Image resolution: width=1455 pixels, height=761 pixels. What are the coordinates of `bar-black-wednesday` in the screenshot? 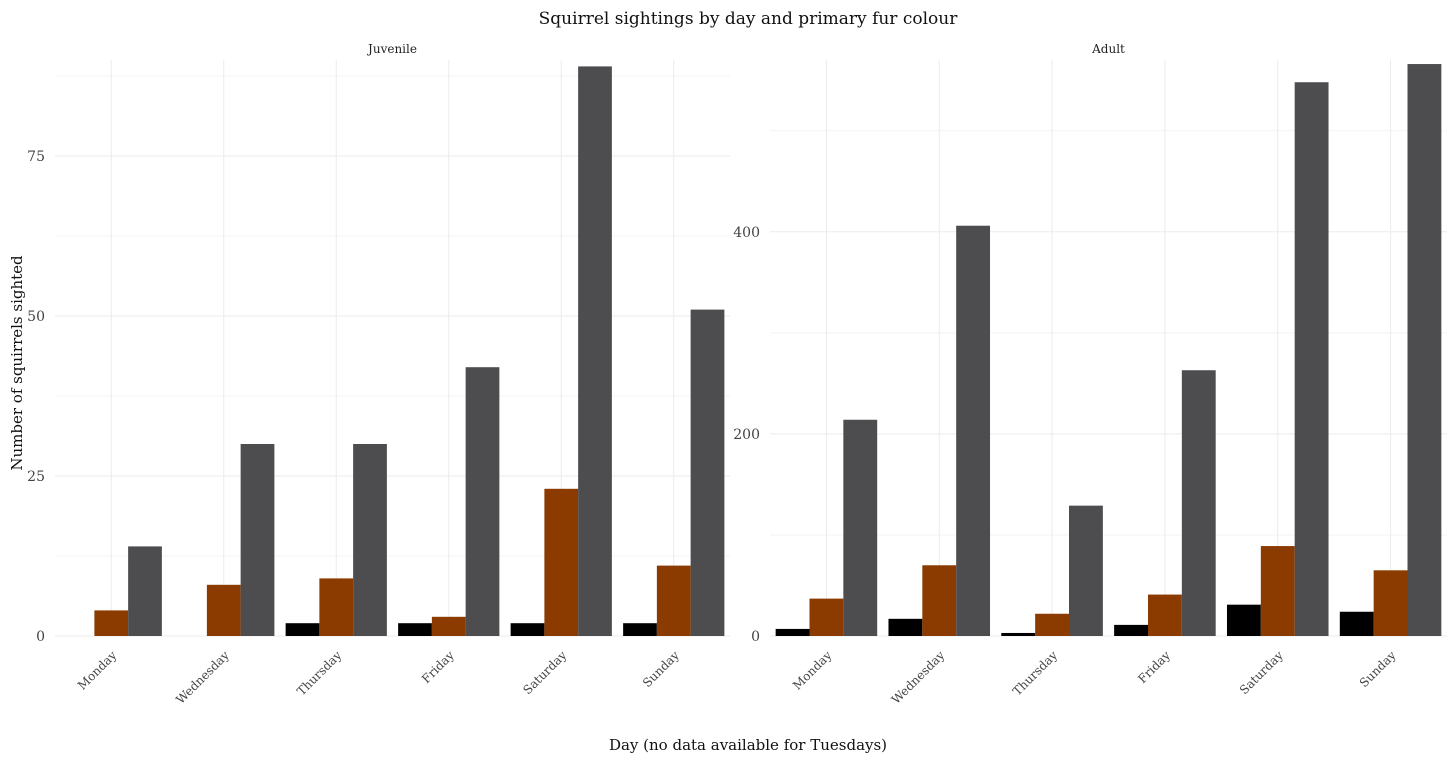 It's located at (905, 627).